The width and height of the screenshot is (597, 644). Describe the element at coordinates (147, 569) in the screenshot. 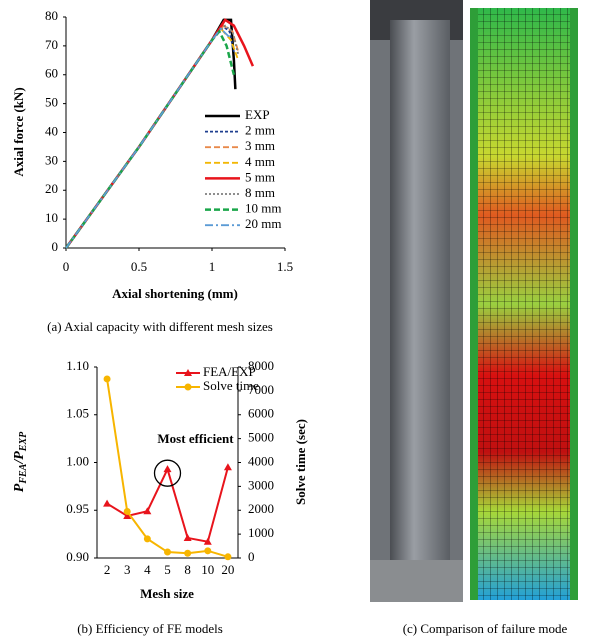

I see `x-tick-label: 4` at that location.